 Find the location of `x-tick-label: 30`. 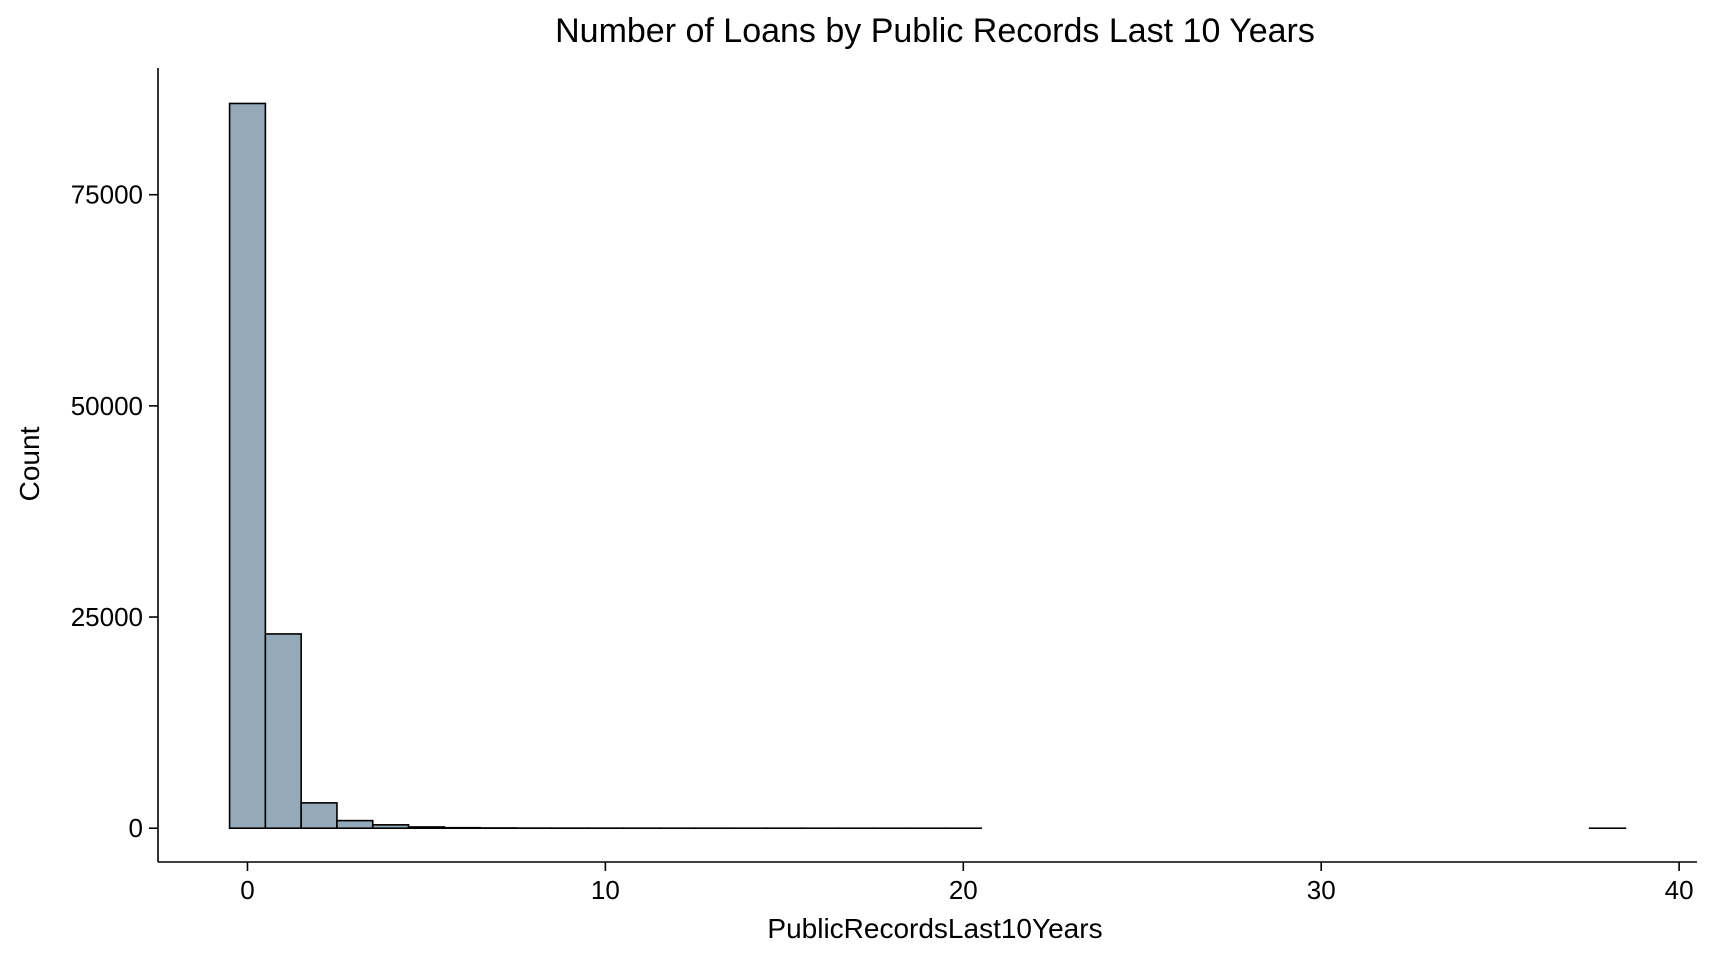

x-tick-label: 30 is located at coordinates (1321, 890).